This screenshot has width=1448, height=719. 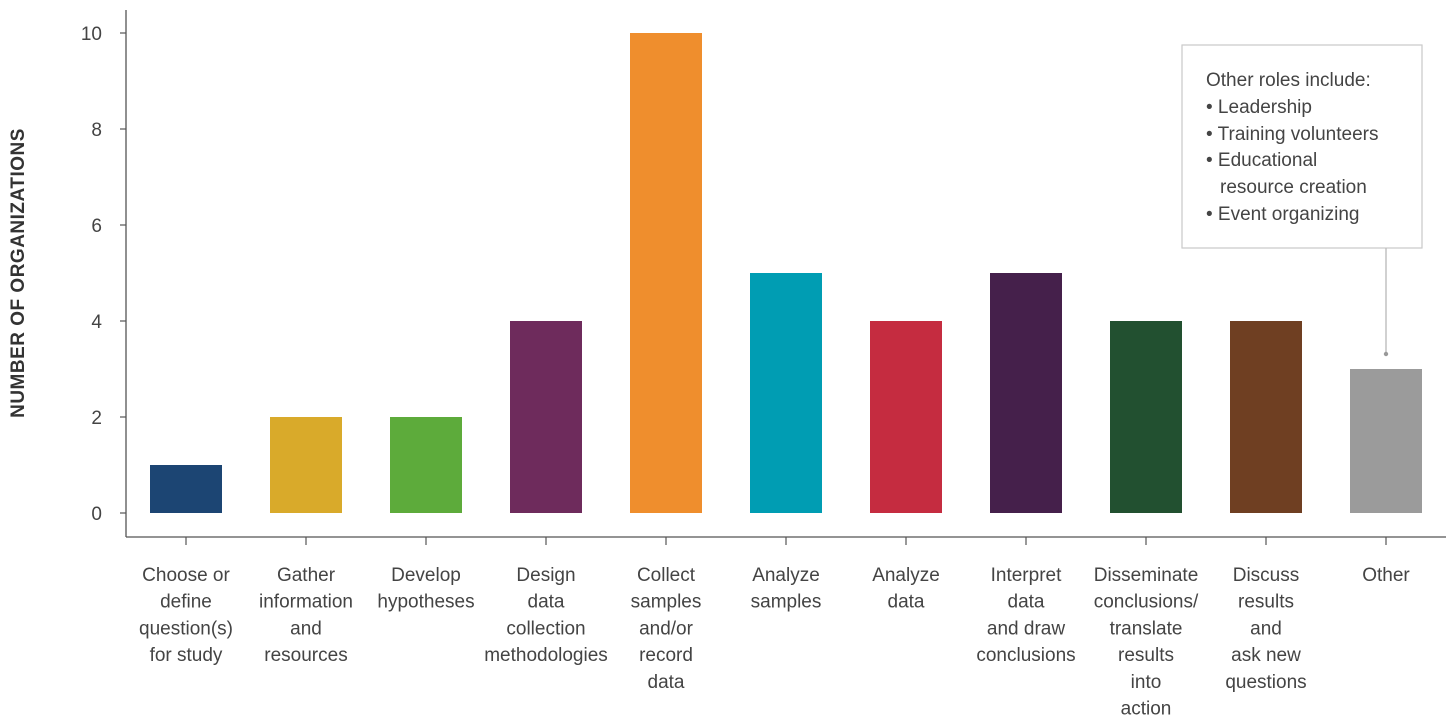 What do you see at coordinates (546, 615) in the screenshot?
I see `x-category-label: Design data collection methodologies` at bounding box center [546, 615].